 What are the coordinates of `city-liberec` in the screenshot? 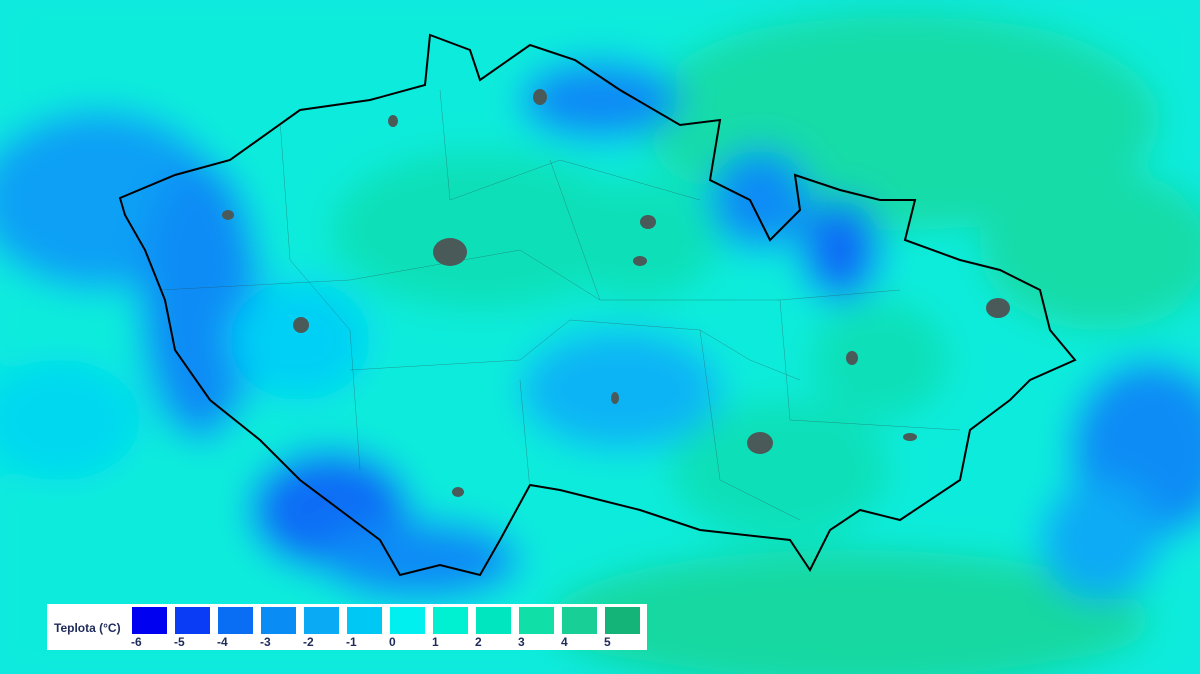 It's located at (540, 97).